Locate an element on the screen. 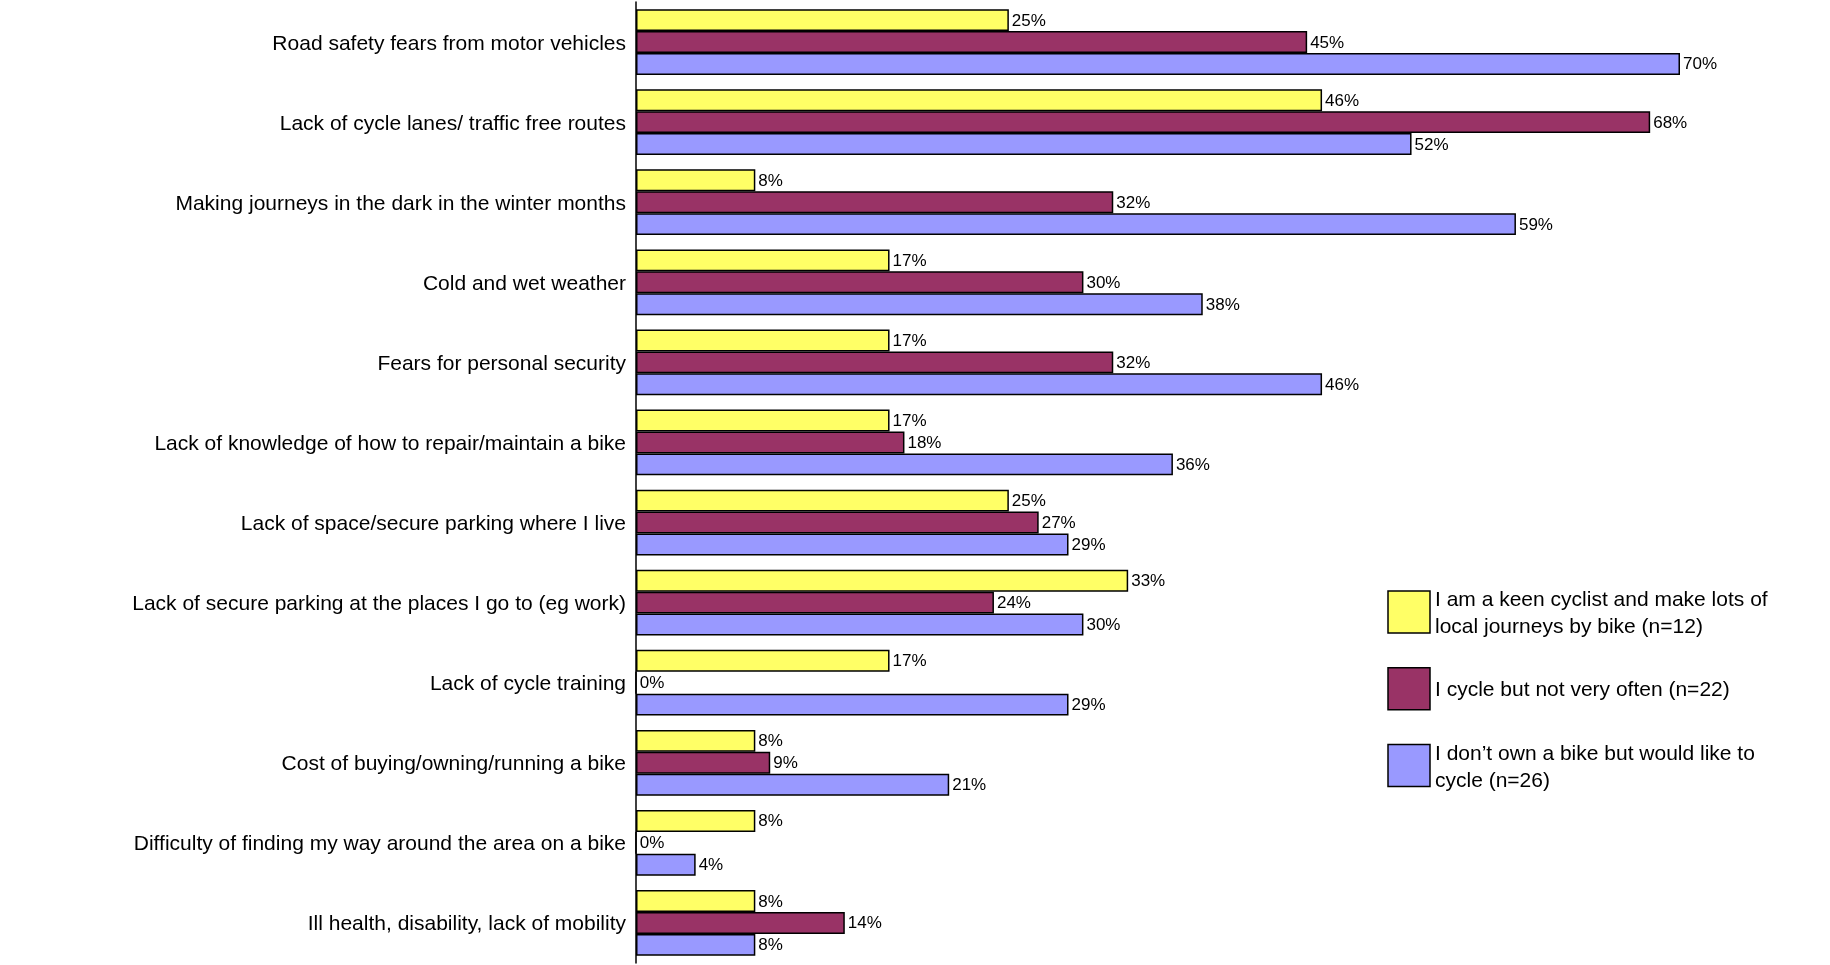 This screenshot has height=965, width=1830. legend-label: I don’t own a bike but would like to cycle (n=26) is located at coordinates (1598, 765).